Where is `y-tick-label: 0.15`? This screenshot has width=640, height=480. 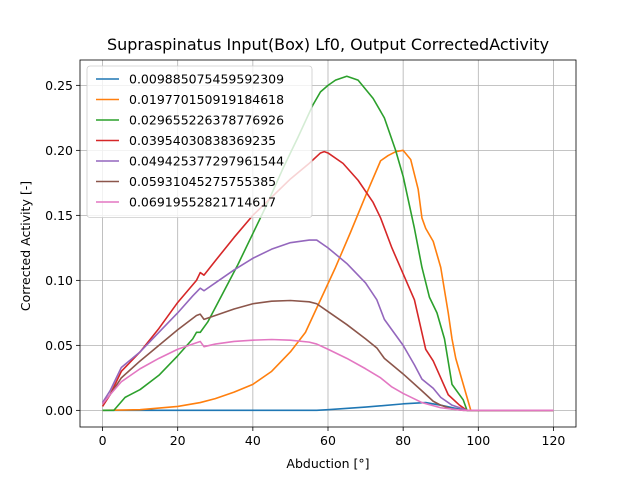
y-tick-label: 0.15 is located at coordinates (59, 215).